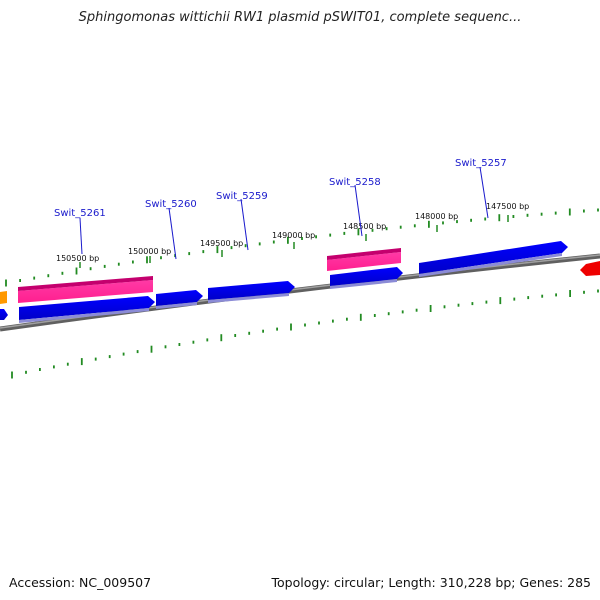 The image size is (600, 600). I want to click on gene-label-swit-5260: Swit_5260, so click(171, 204).